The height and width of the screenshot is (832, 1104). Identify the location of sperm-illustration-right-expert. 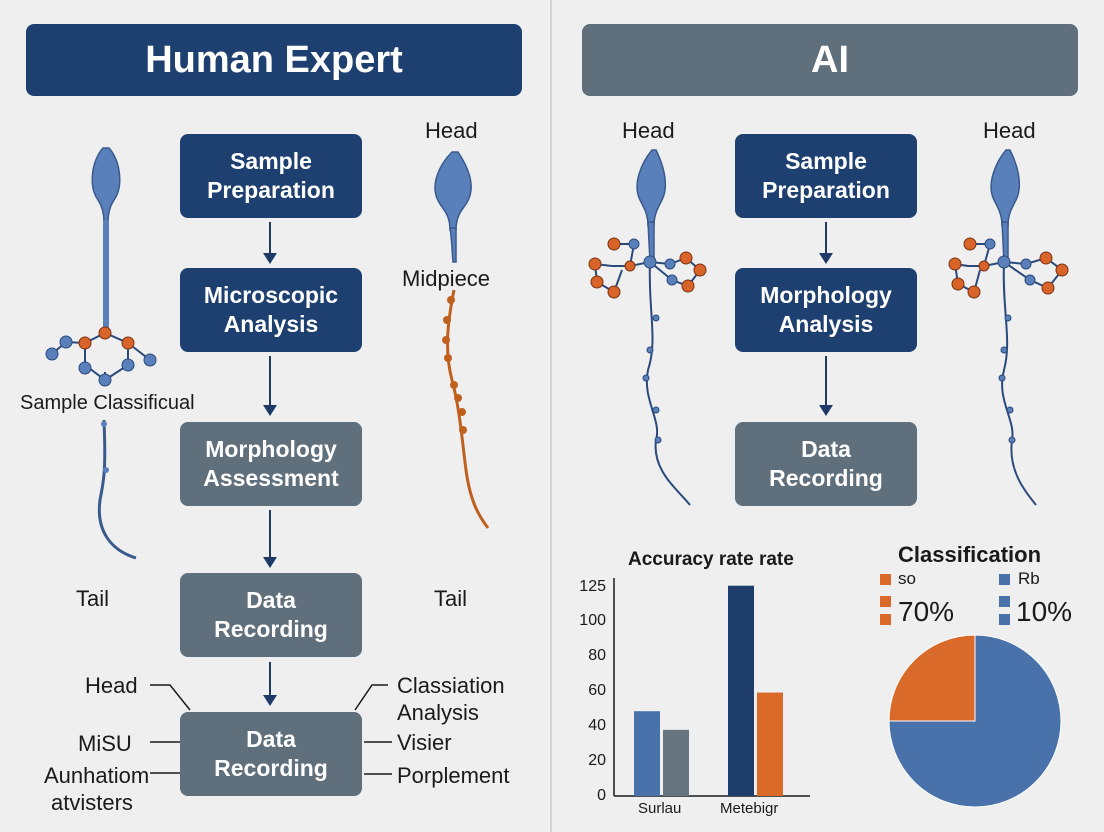
(453, 207).